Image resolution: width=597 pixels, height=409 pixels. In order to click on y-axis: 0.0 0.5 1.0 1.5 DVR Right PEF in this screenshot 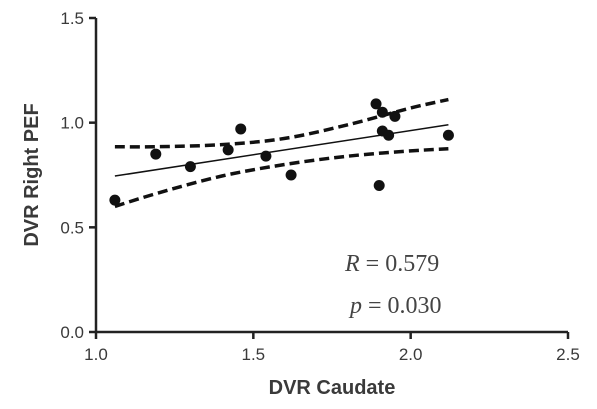, I will do `click(59, 175)`.